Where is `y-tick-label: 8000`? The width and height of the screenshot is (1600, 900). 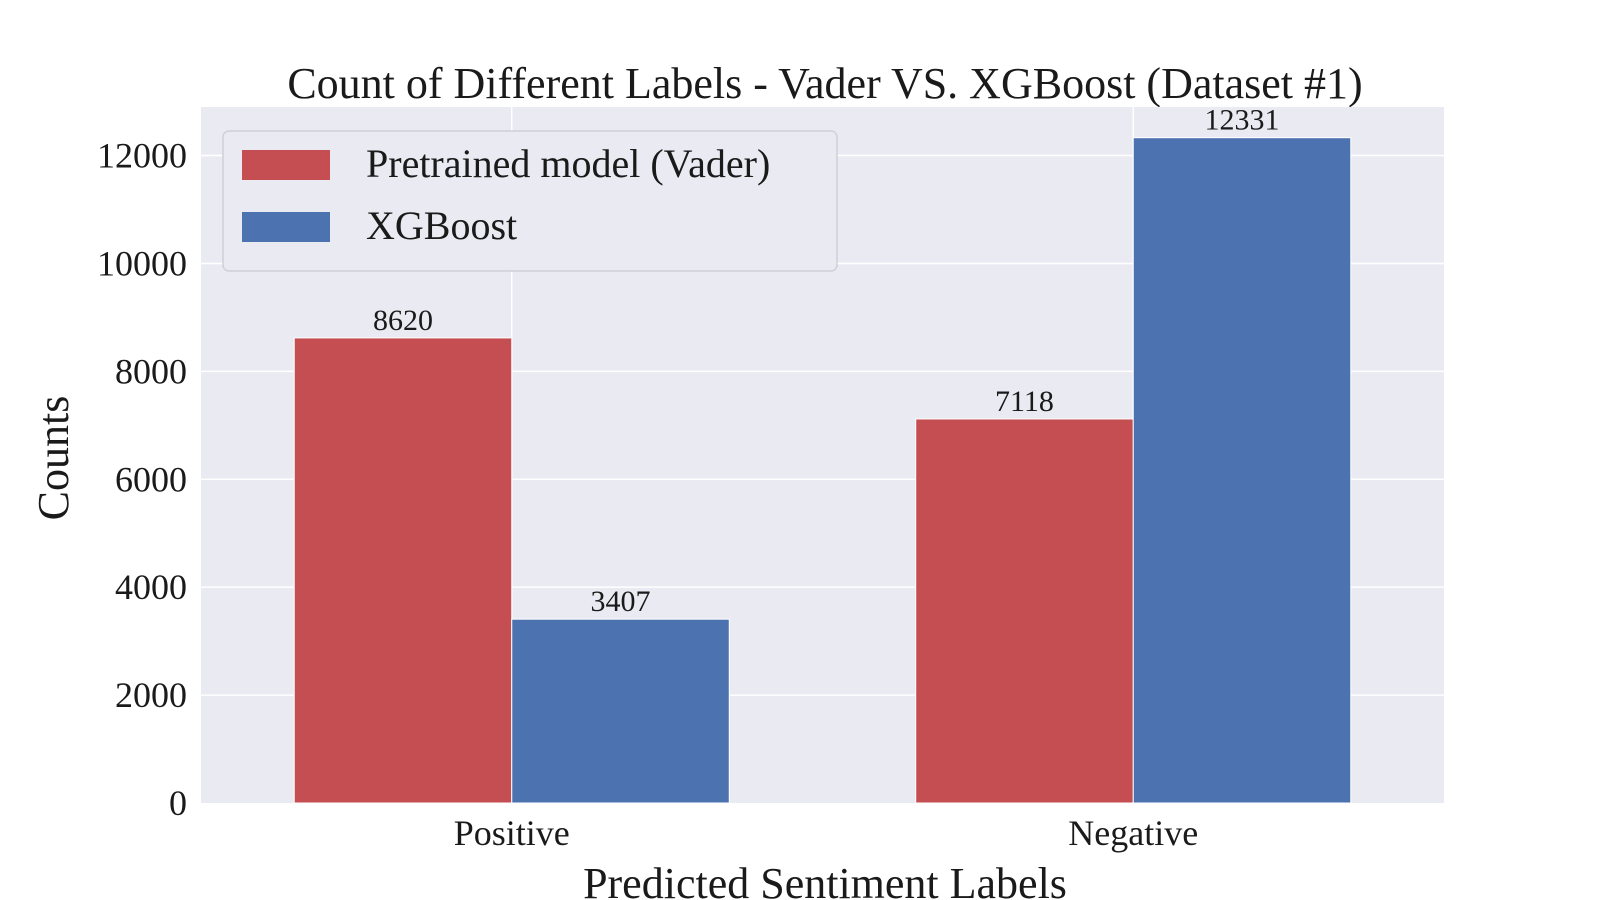 y-tick-label: 8000 is located at coordinates (151, 371).